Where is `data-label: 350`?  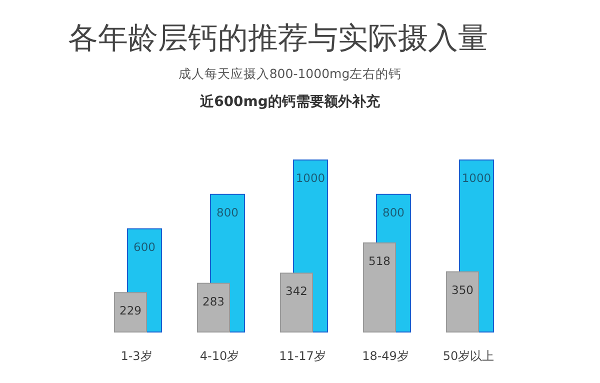
data-label: 350 is located at coordinates (463, 289).